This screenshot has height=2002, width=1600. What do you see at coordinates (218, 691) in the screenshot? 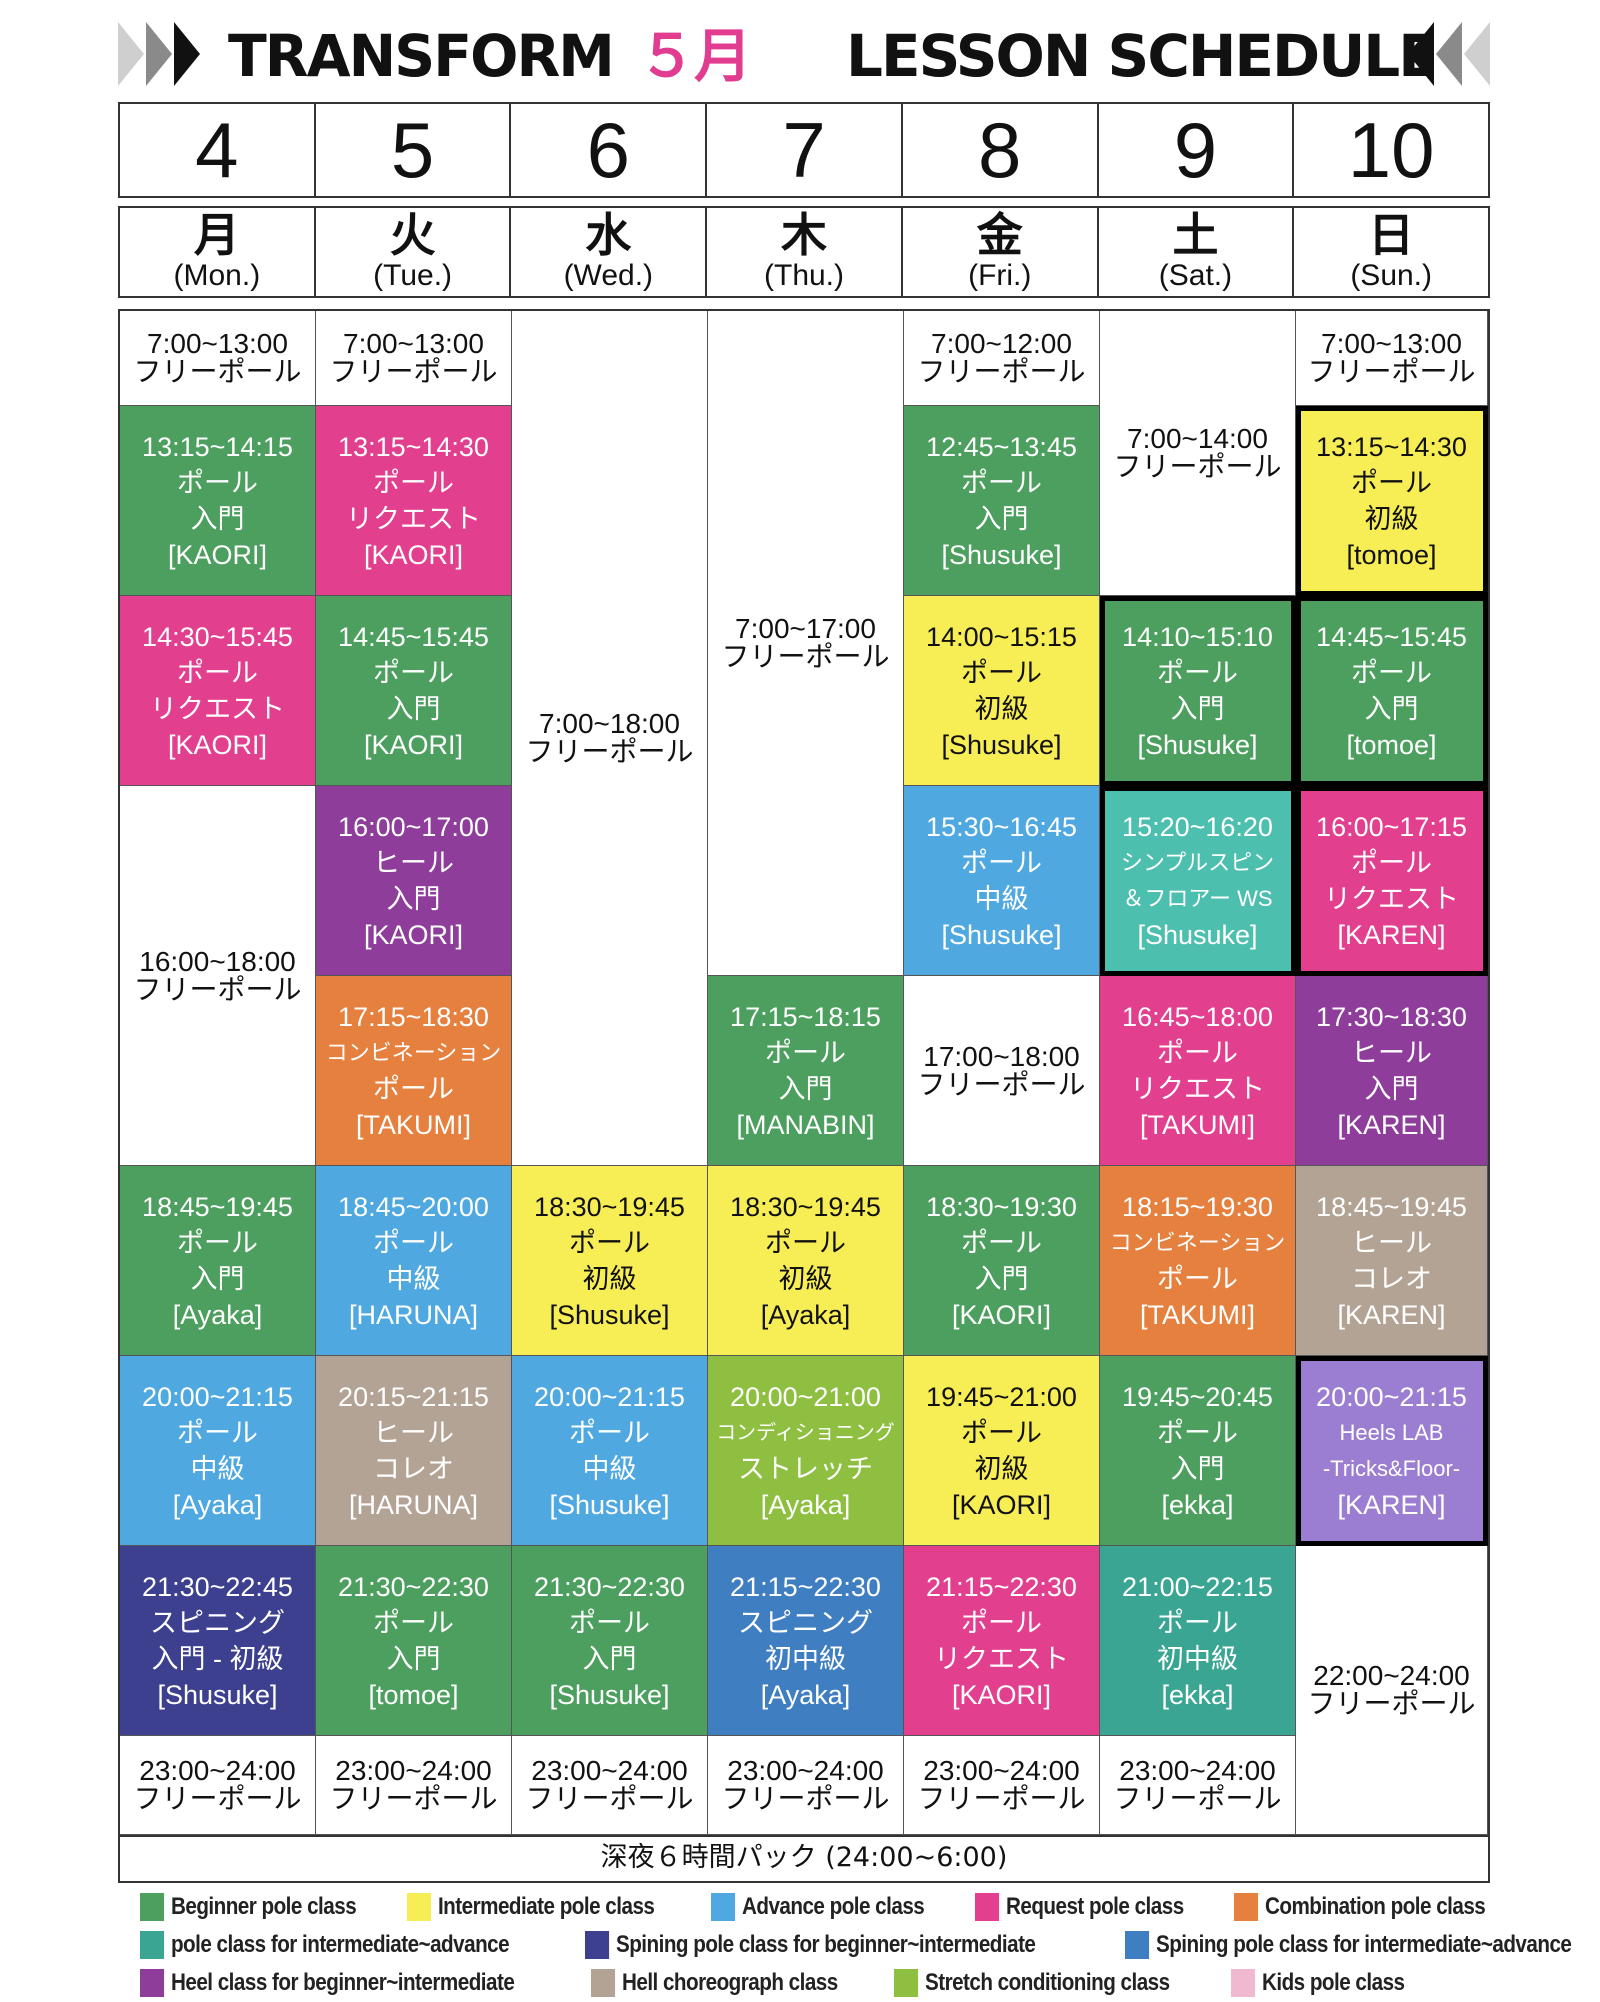
I see `mon-class-request: 14:30~15:45 ポール リクエスト [KAORI]` at bounding box center [218, 691].